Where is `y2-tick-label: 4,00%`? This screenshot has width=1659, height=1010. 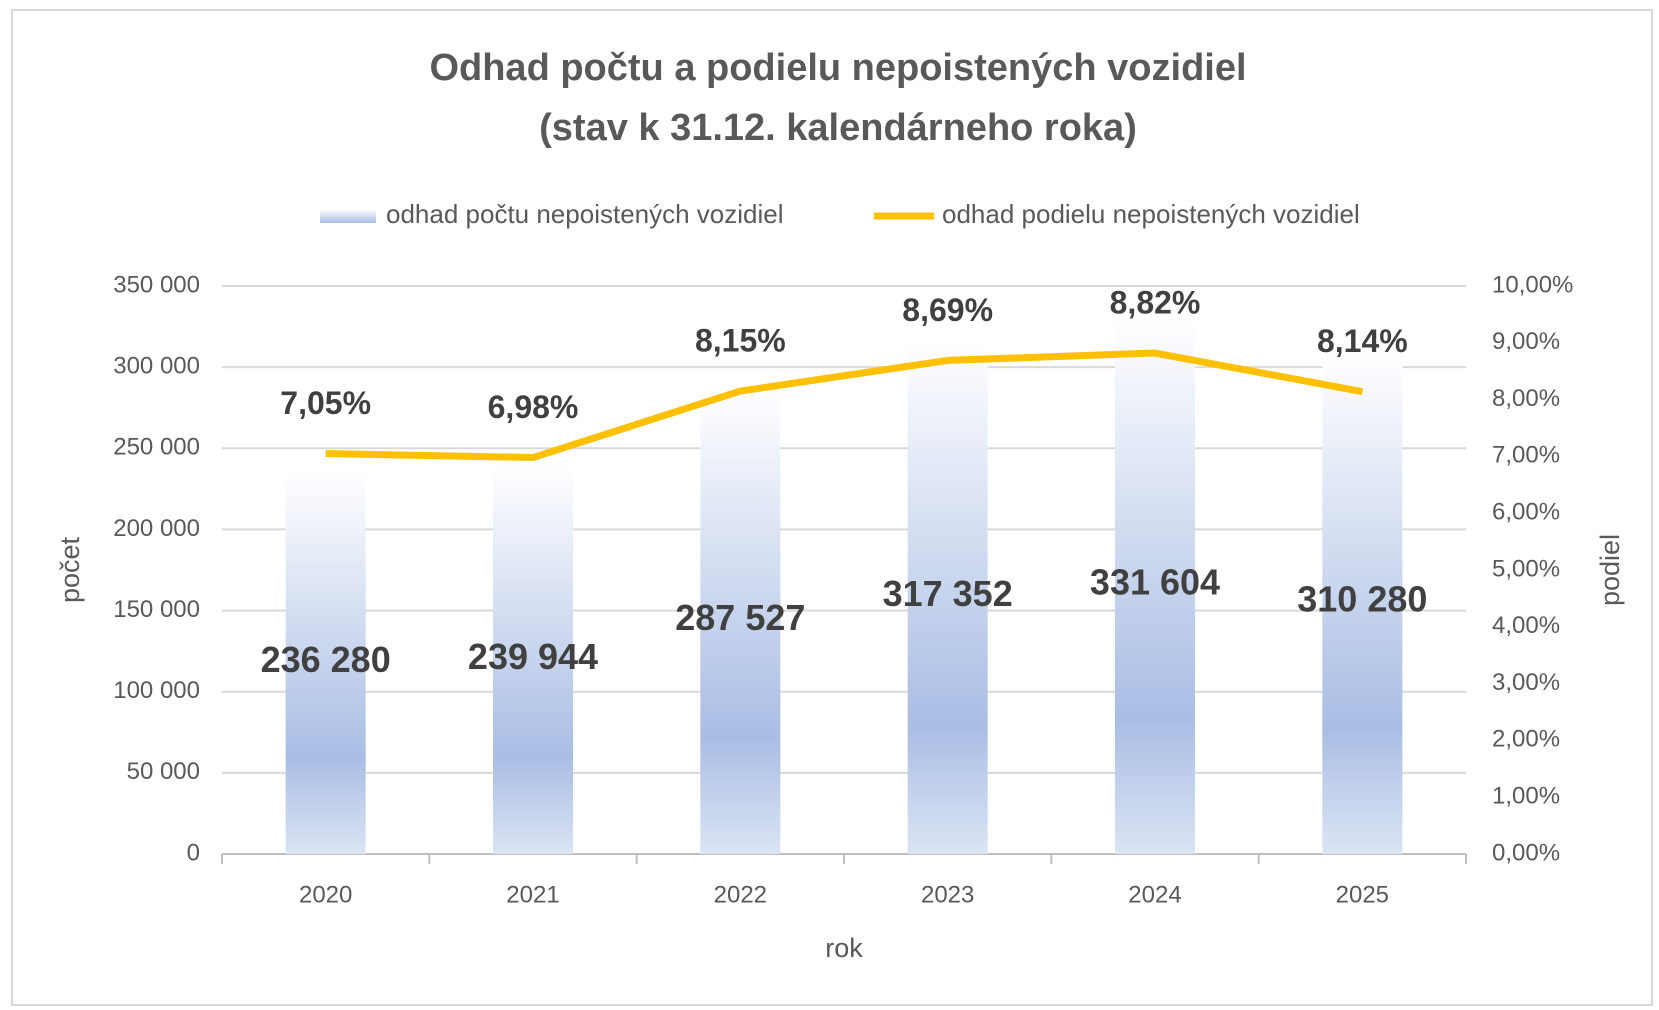 y2-tick-label: 4,00% is located at coordinates (1526, 625).